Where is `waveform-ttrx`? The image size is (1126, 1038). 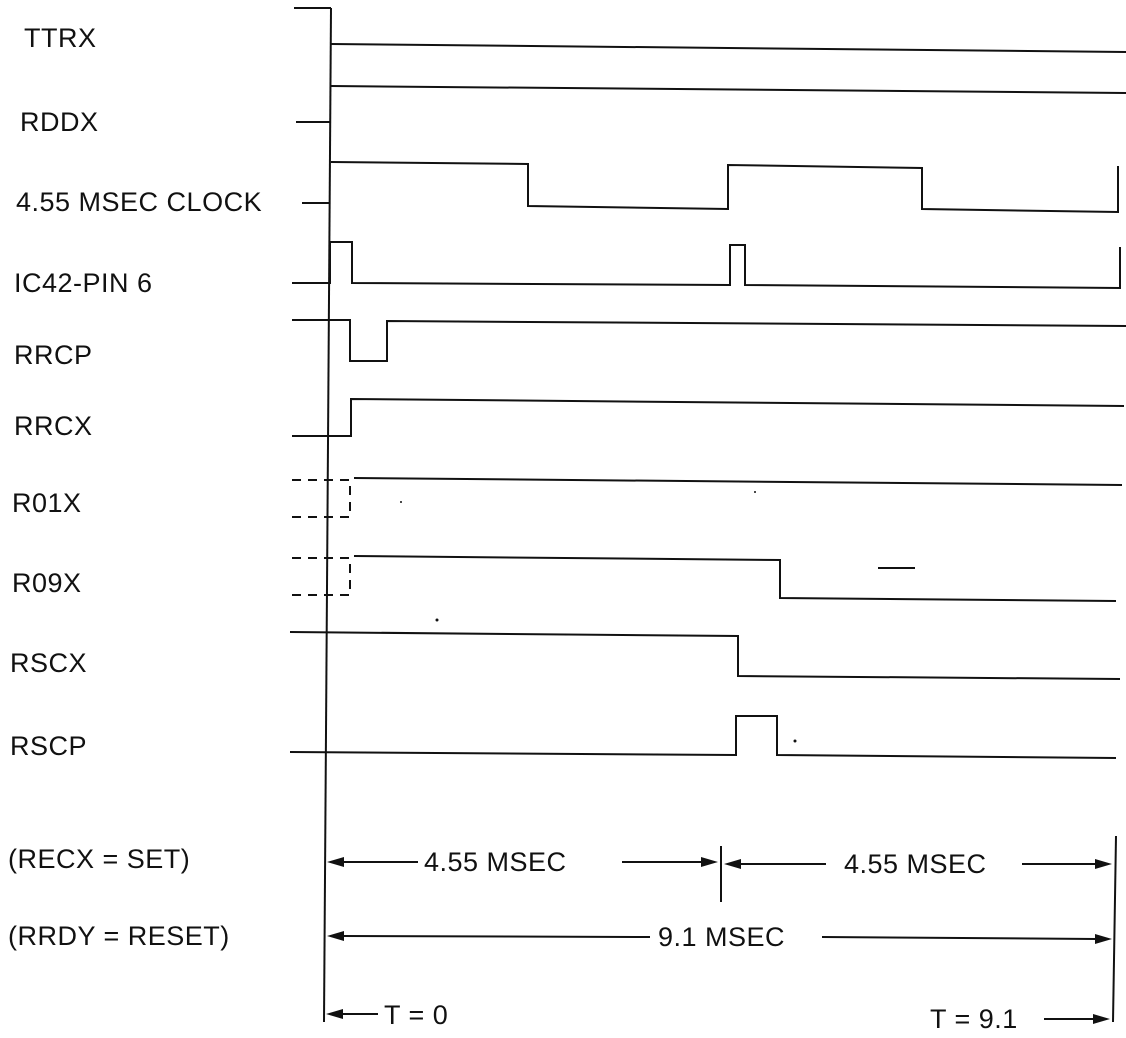
waveform-ttrx is located at coordinates (728, 48).